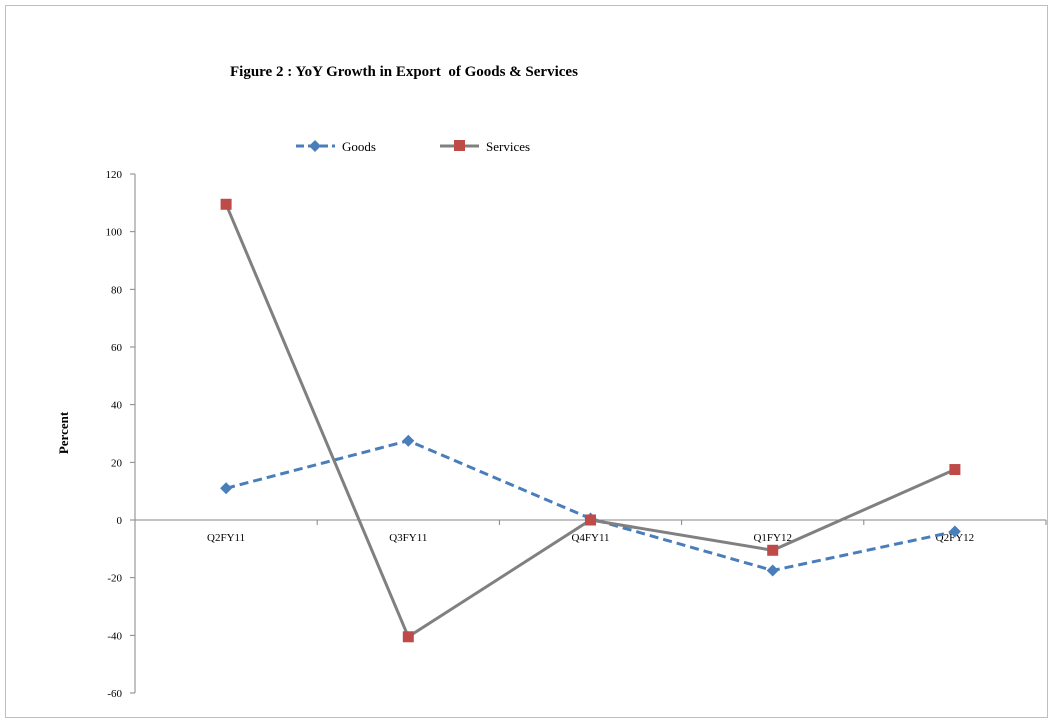  I want to click on legend-goods-label: Goods, so click(359, 146).